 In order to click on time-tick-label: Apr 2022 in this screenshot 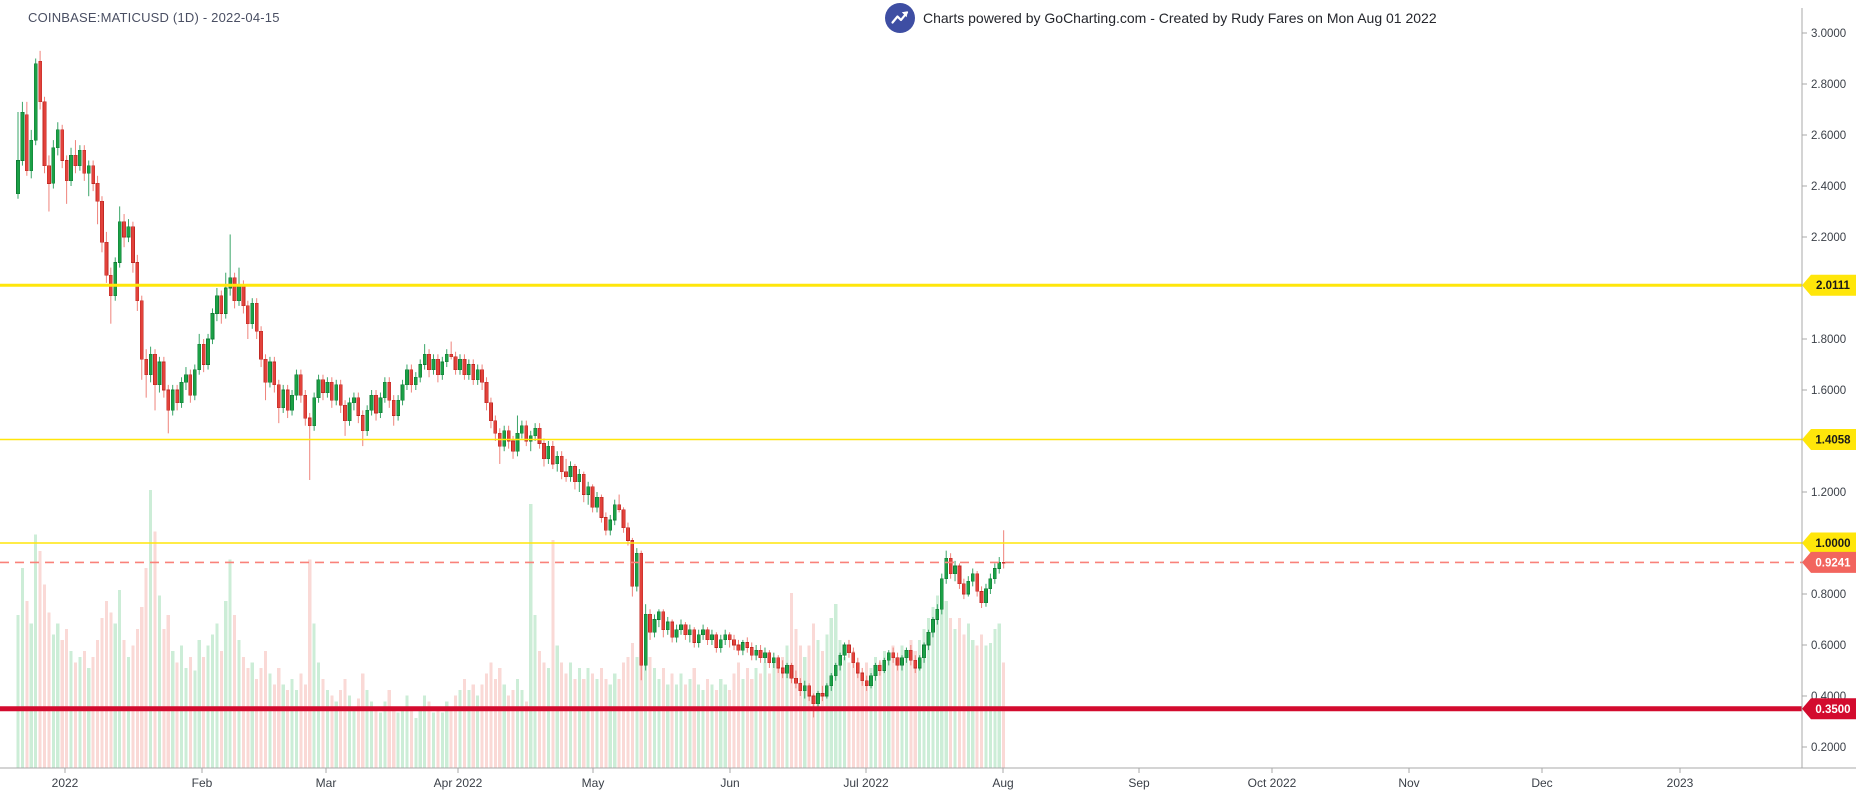, I will do `click(458, 783)`.